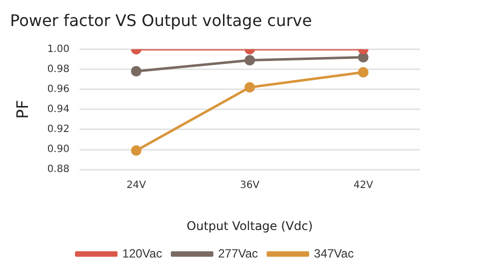  Describe the element at coordinates (142, 253) in the screenshot. I see `legend-label: 120Vac` at that location.